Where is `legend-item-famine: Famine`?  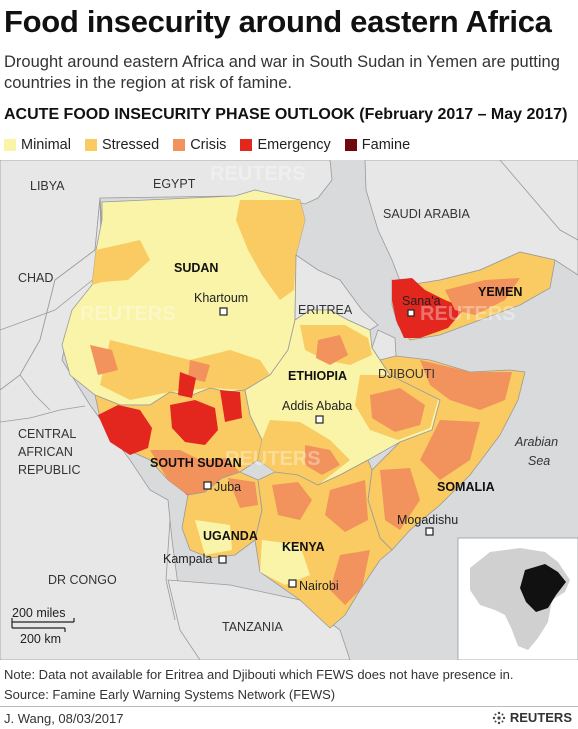 legend-item-famine: Famine is located at coordinates (377, 145).